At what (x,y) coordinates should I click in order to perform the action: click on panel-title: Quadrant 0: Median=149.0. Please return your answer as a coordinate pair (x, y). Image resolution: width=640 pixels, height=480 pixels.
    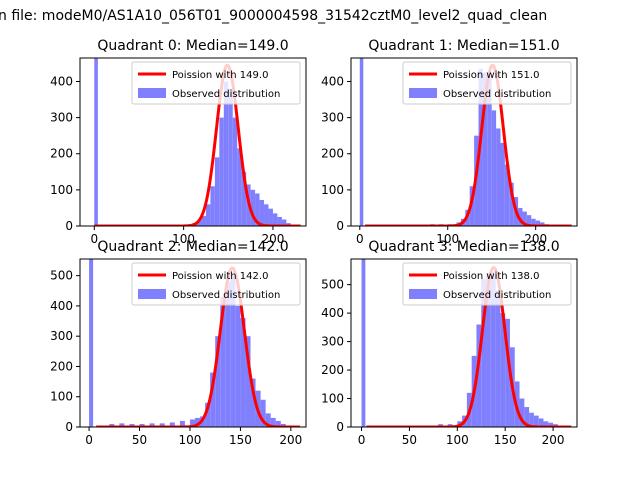
    Looking at the image, I should click on (192, 46).